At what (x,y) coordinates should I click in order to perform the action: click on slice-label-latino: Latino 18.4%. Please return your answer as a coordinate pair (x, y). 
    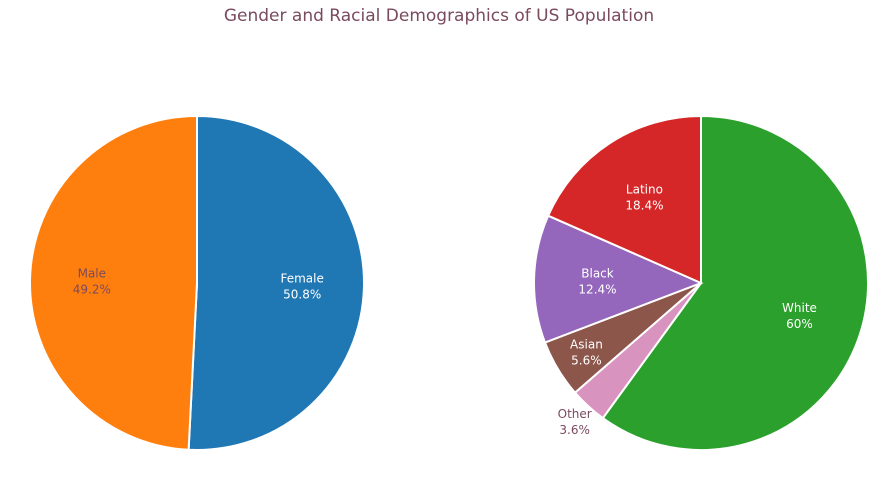
    Looking at the image, I should click on (644, 197).